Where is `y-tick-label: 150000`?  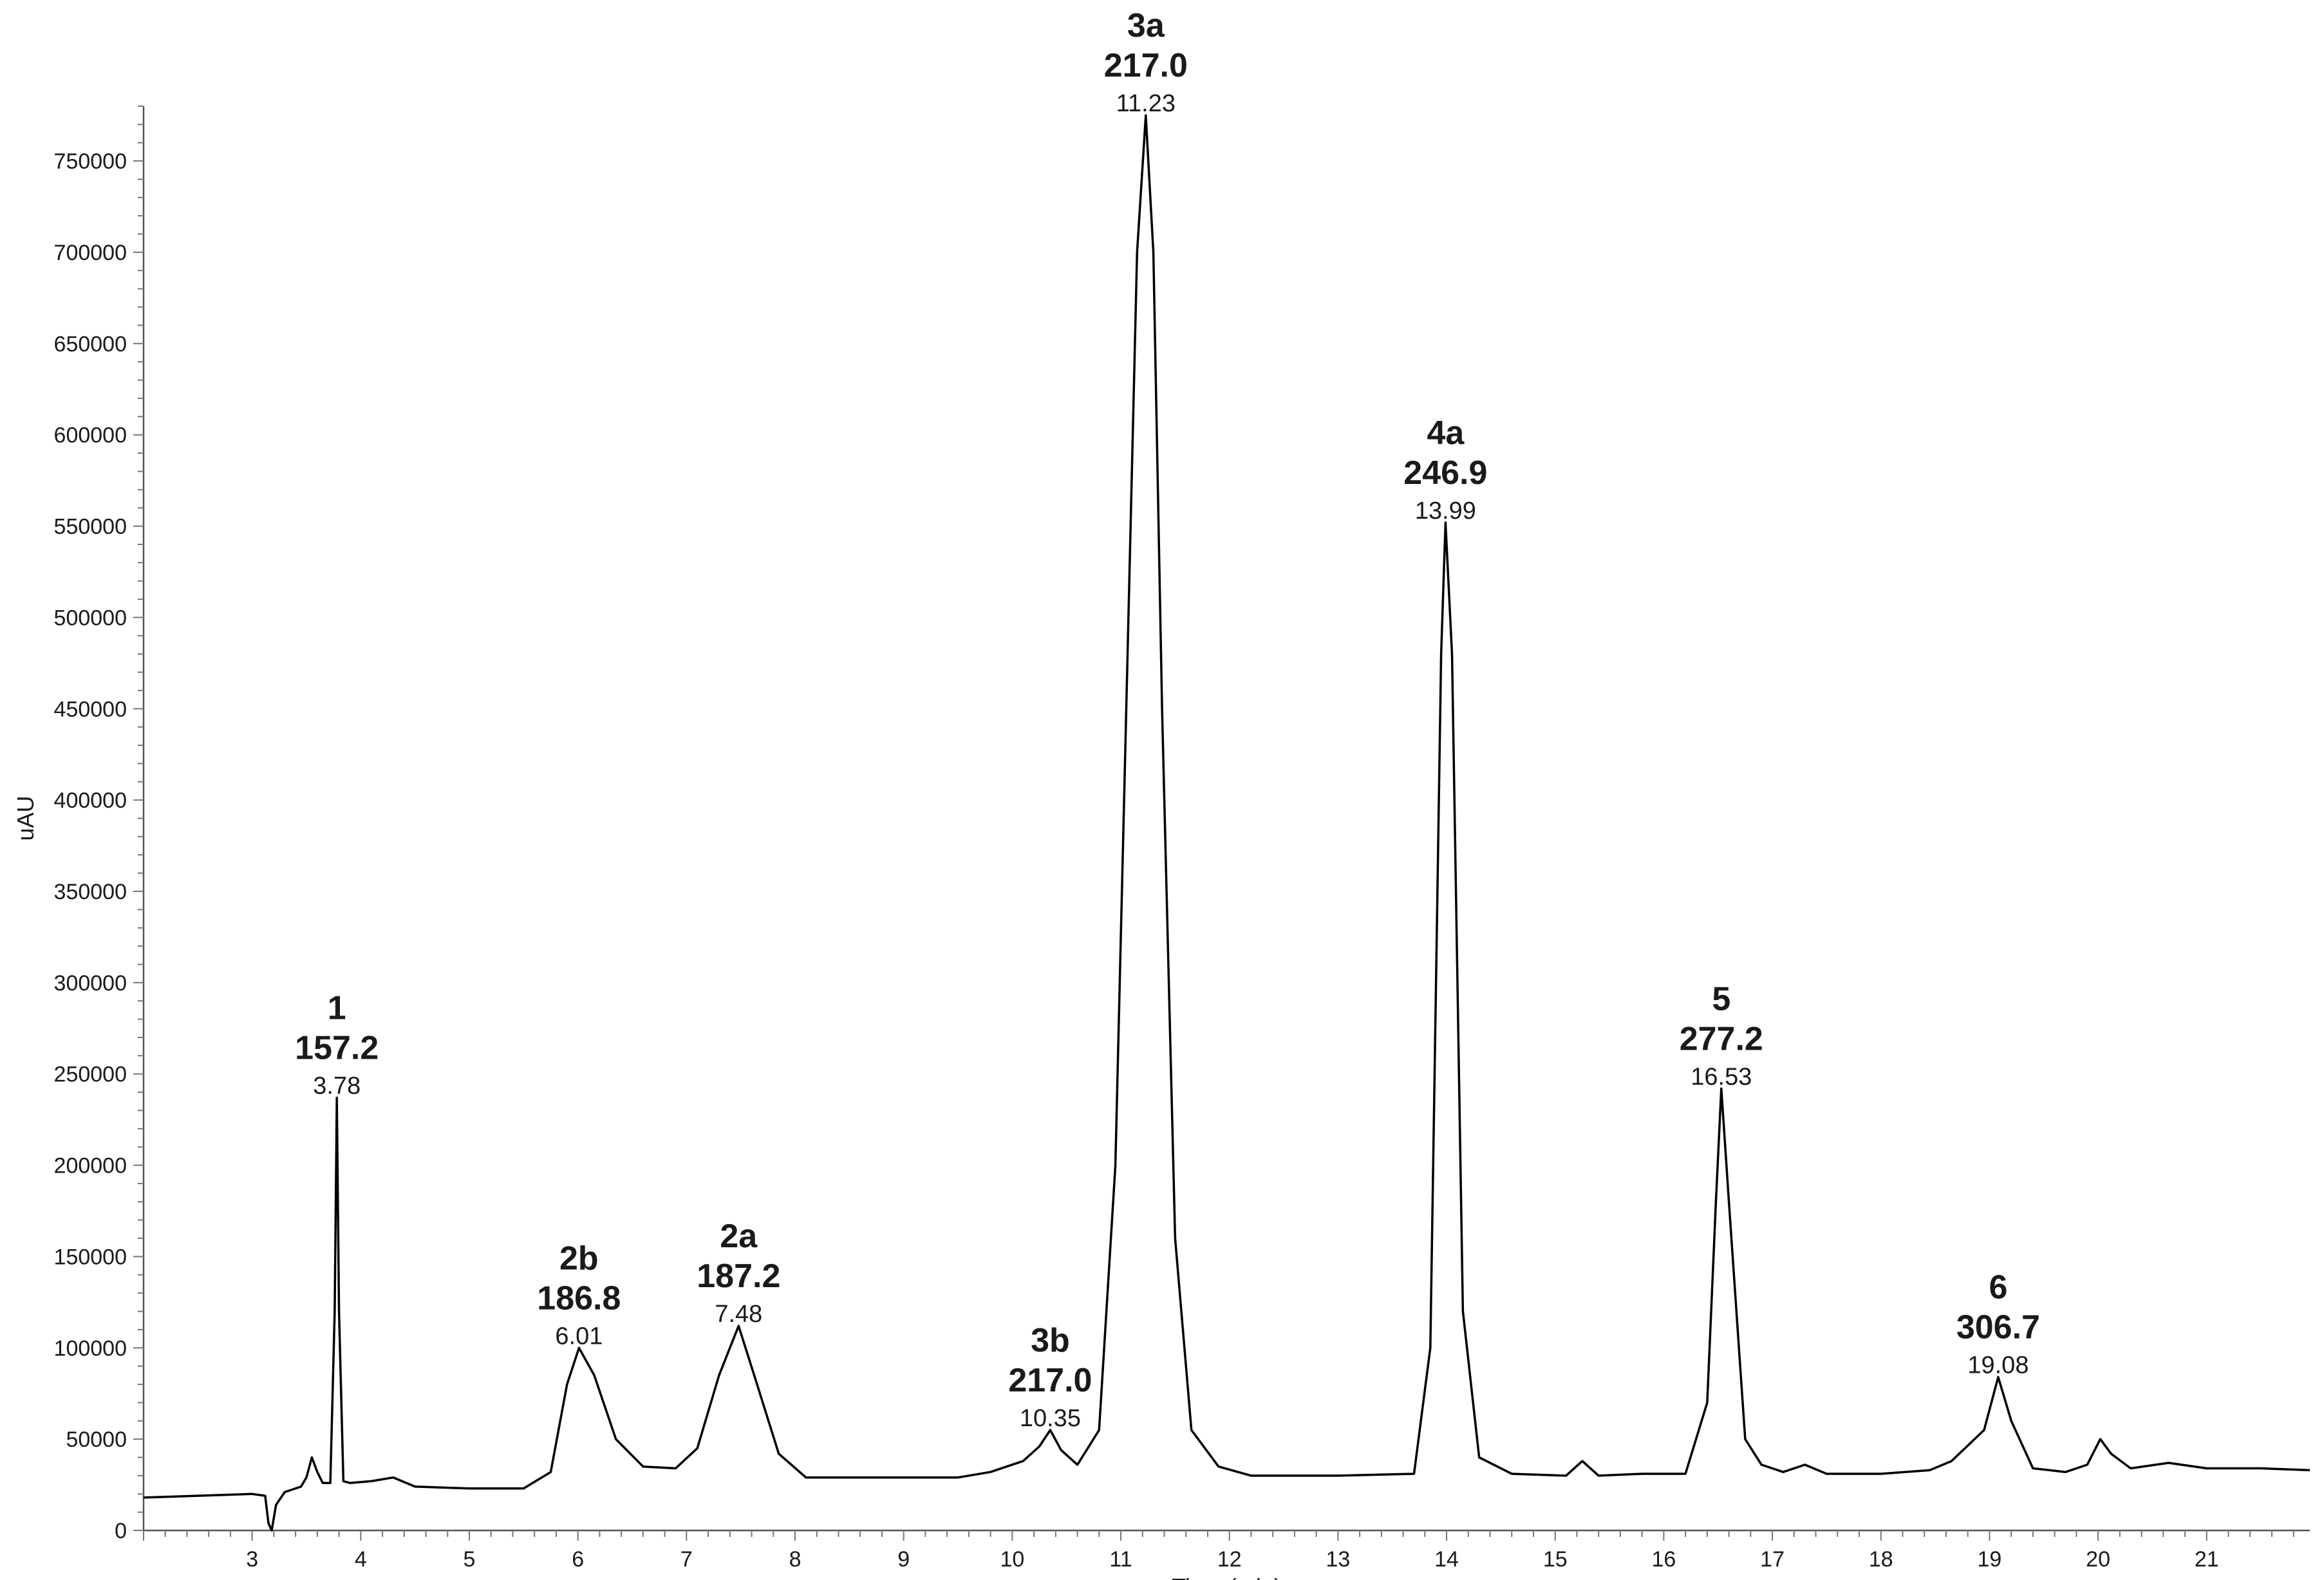
y-tick-label: 150000 is located at coordinates (90, 1257).